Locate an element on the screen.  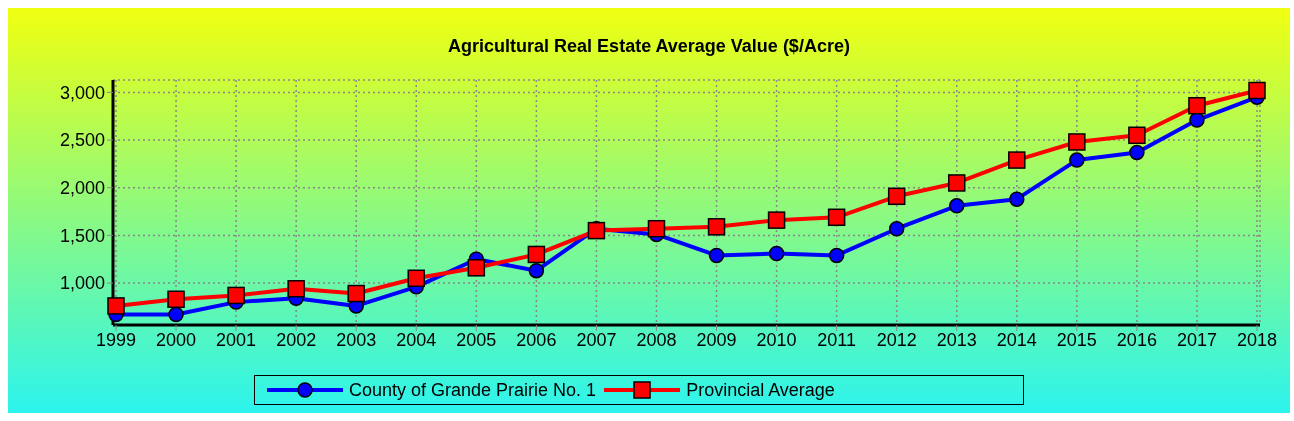
legend-label: Provincial Average is located at coordinates (760, 390).